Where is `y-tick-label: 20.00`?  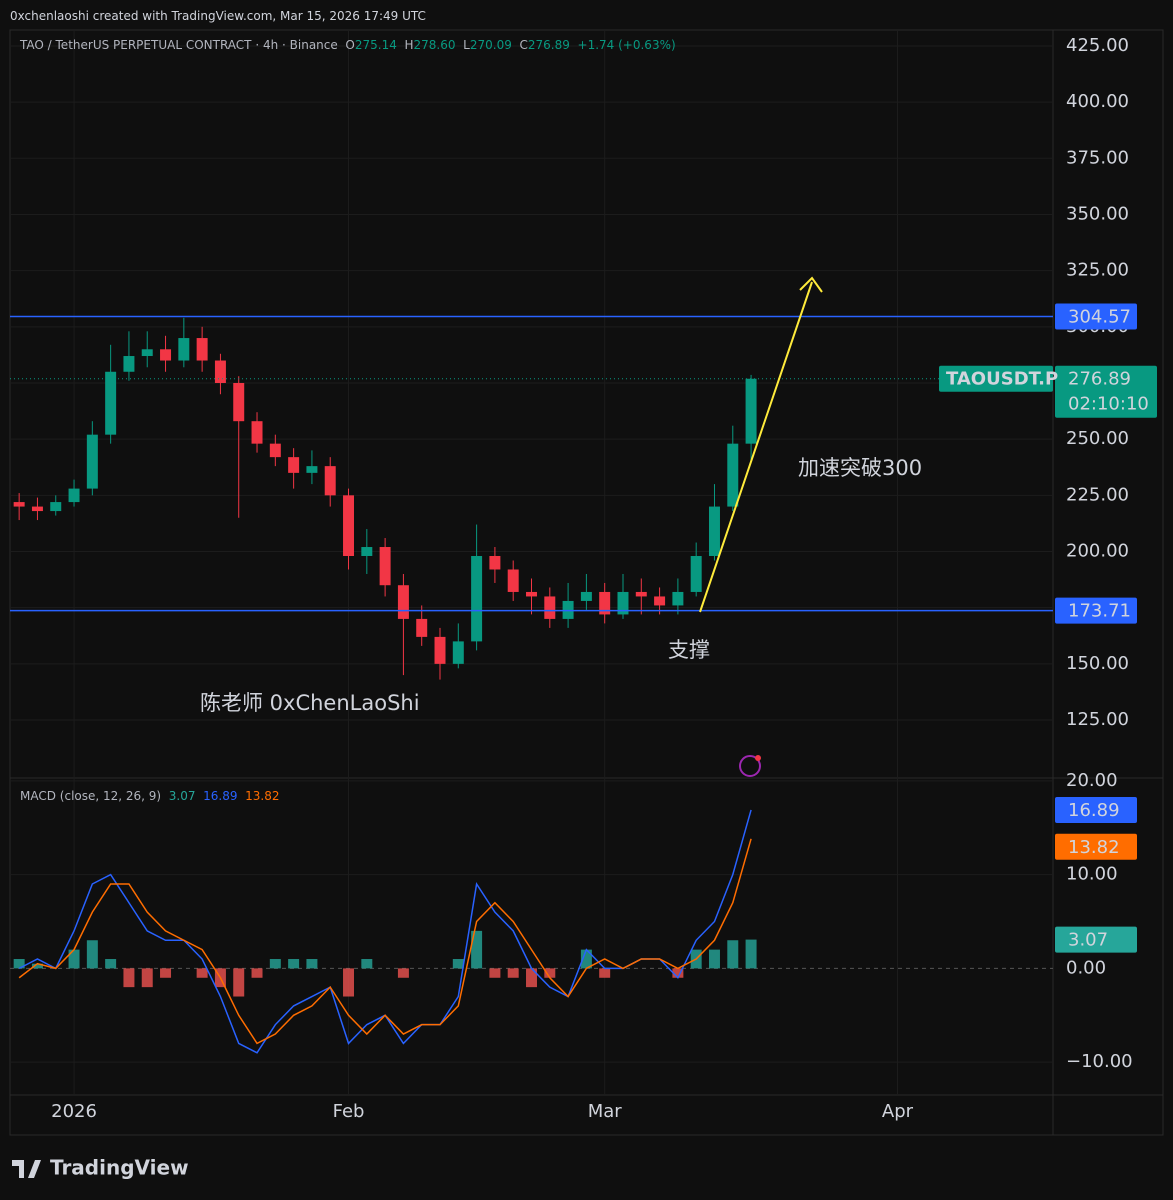
y-tick-label: 20.00 is located at coordinates (1092, 780).